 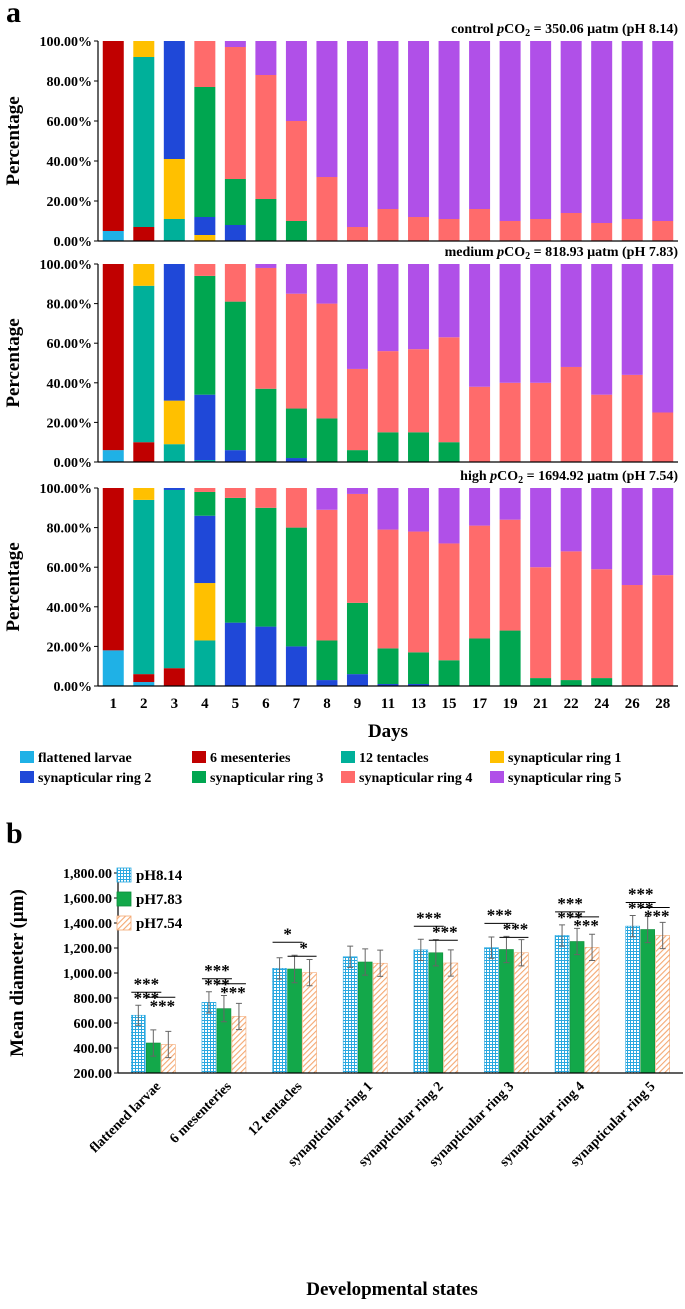 I want to click on x-tick-label-flattened-larvae: flattened larvae, so click(x=125, y=1117).